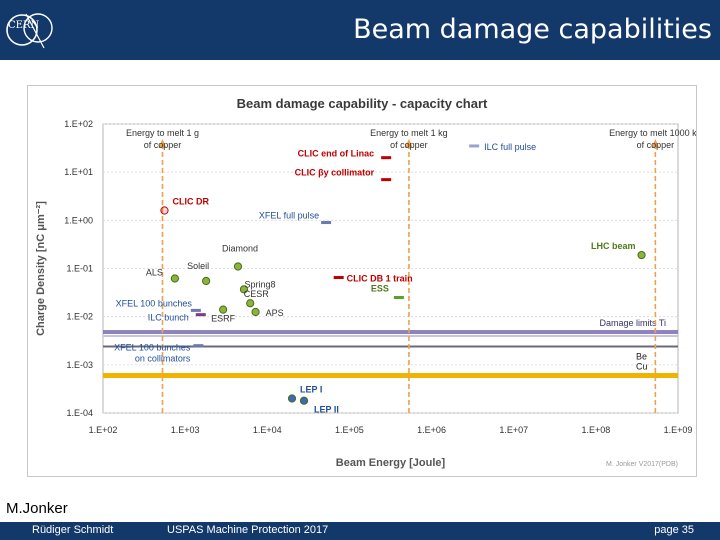 The height and width of the screenshot is (540, 720). What do you see at coordinates (613, 246) in the screenshot?
I see `point-label-lhc-beam: LHC beam` at bounding box center [613, 246].